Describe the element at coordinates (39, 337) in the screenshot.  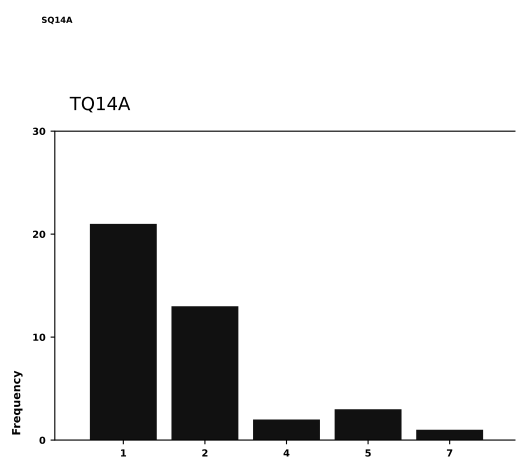
I see `y-tick-label: 10` at that location.